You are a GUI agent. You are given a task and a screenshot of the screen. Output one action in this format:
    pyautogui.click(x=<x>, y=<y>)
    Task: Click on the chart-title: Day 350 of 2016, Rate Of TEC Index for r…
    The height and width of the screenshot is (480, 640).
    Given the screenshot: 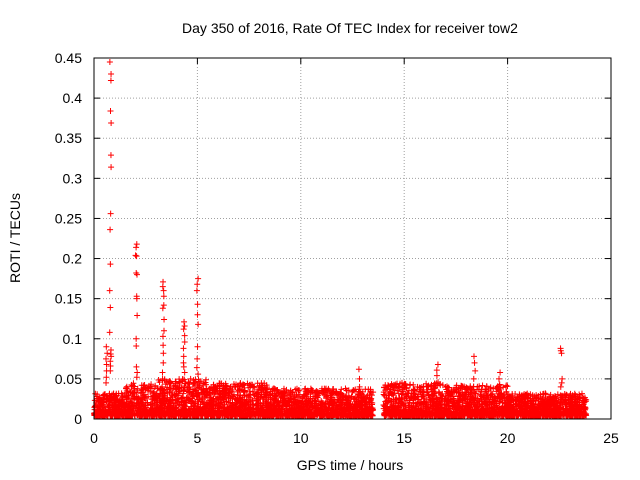 What is the action you would take?
    pyautogui.click(x=350, y=28)
    